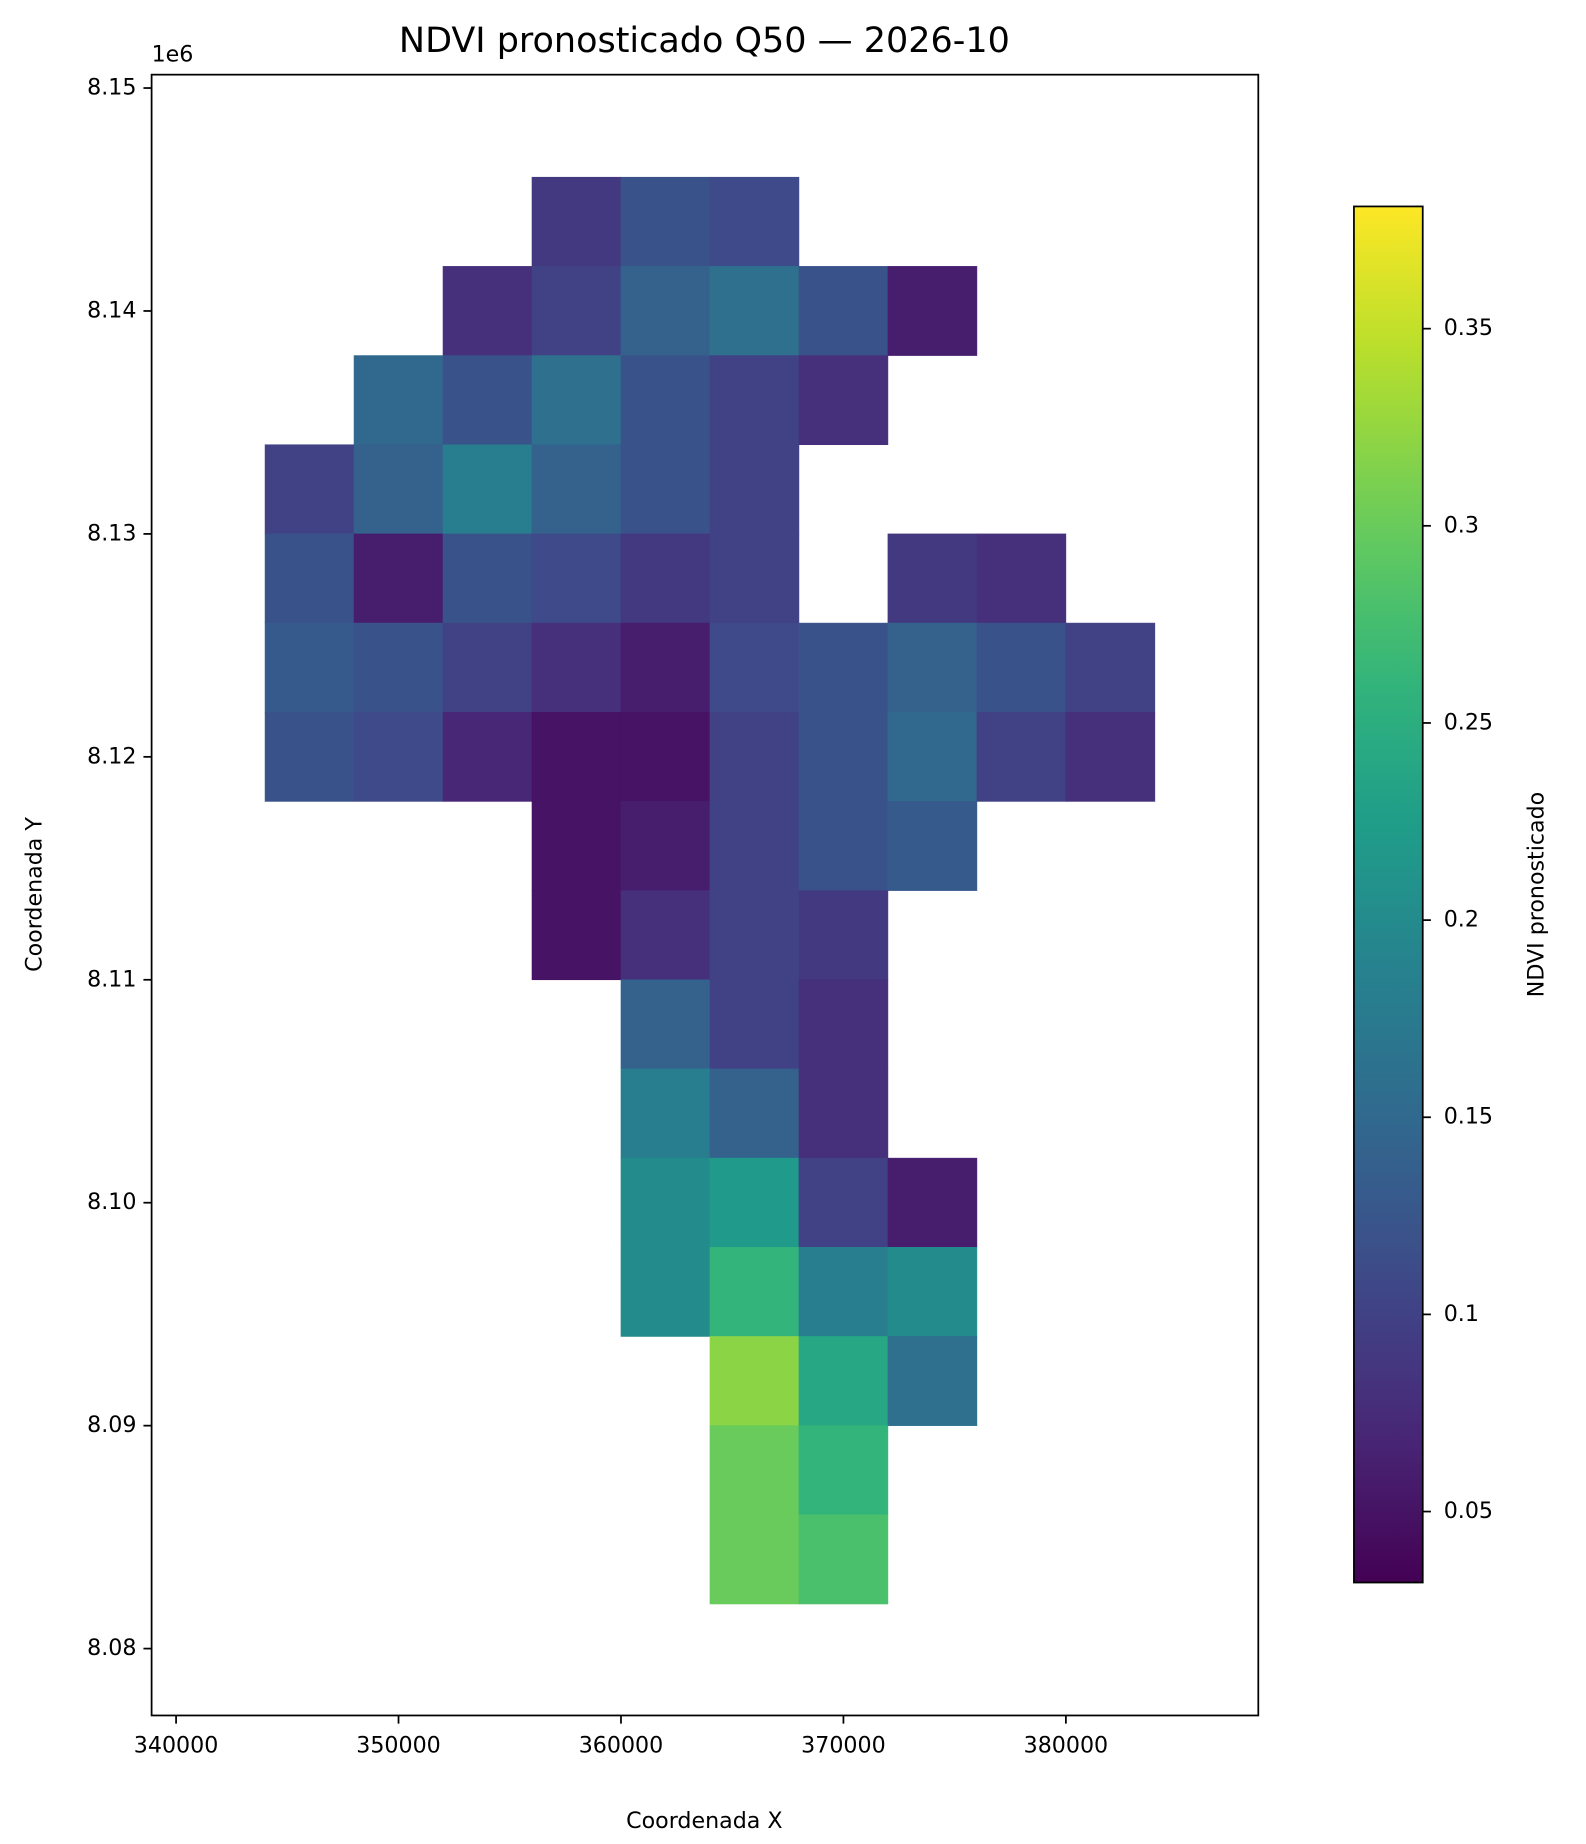  Describe the element at coordinates (398, 1745) in the screenshot. I see `x-tick-label: 350000` at that location.